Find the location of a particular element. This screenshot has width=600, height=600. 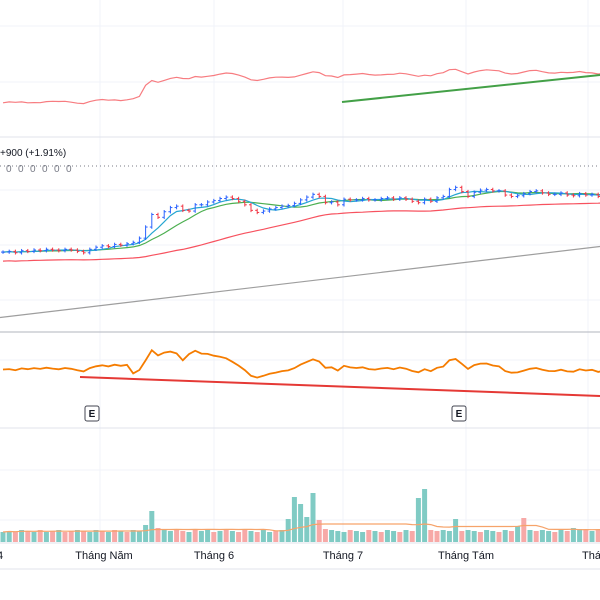

oscillator-line is located at coordinates (301, 363).